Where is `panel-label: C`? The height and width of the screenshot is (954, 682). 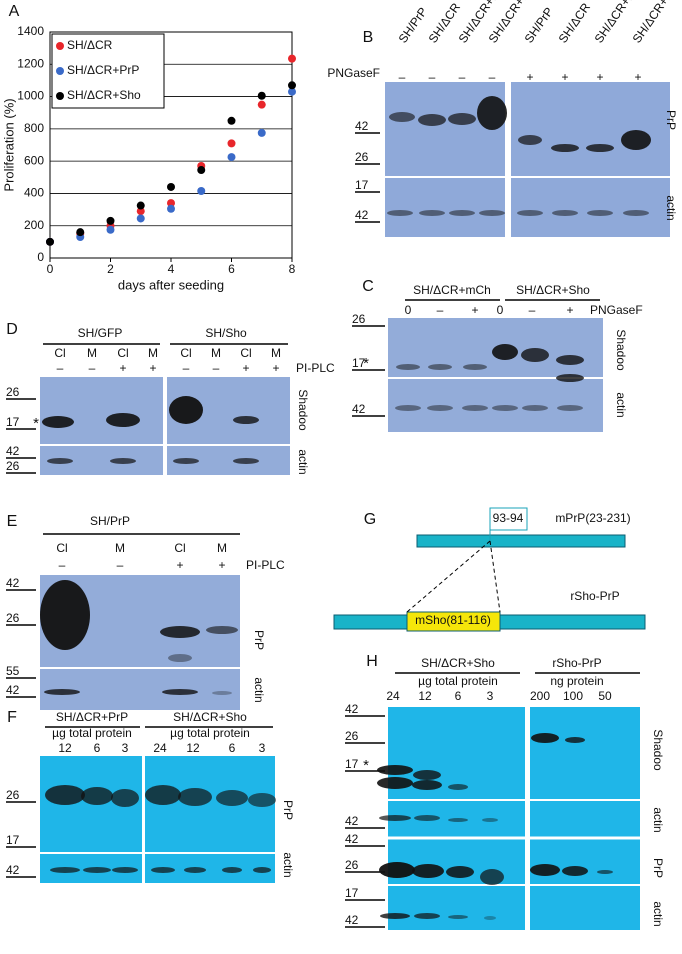 panel-label: C is located at coordinates (368, 286).